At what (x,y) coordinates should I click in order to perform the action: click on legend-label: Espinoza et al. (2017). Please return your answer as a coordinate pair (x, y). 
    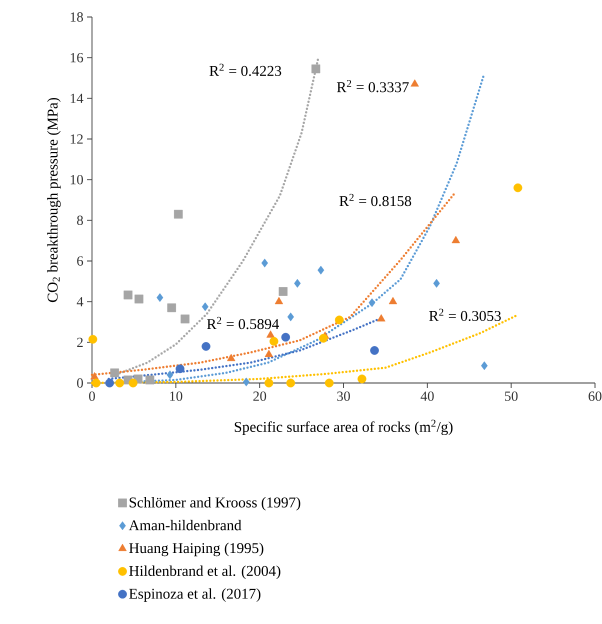
    Looking at the image, I should click on (194, 595).